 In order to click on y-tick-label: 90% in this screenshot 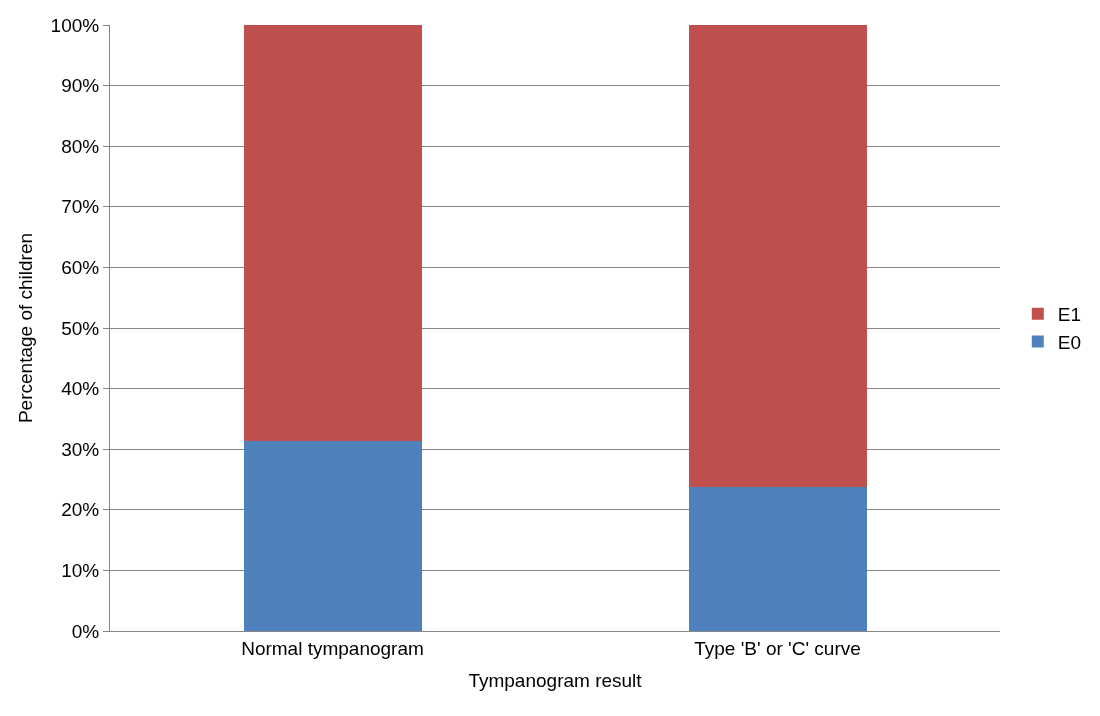, I will do `click(80, 86)`.